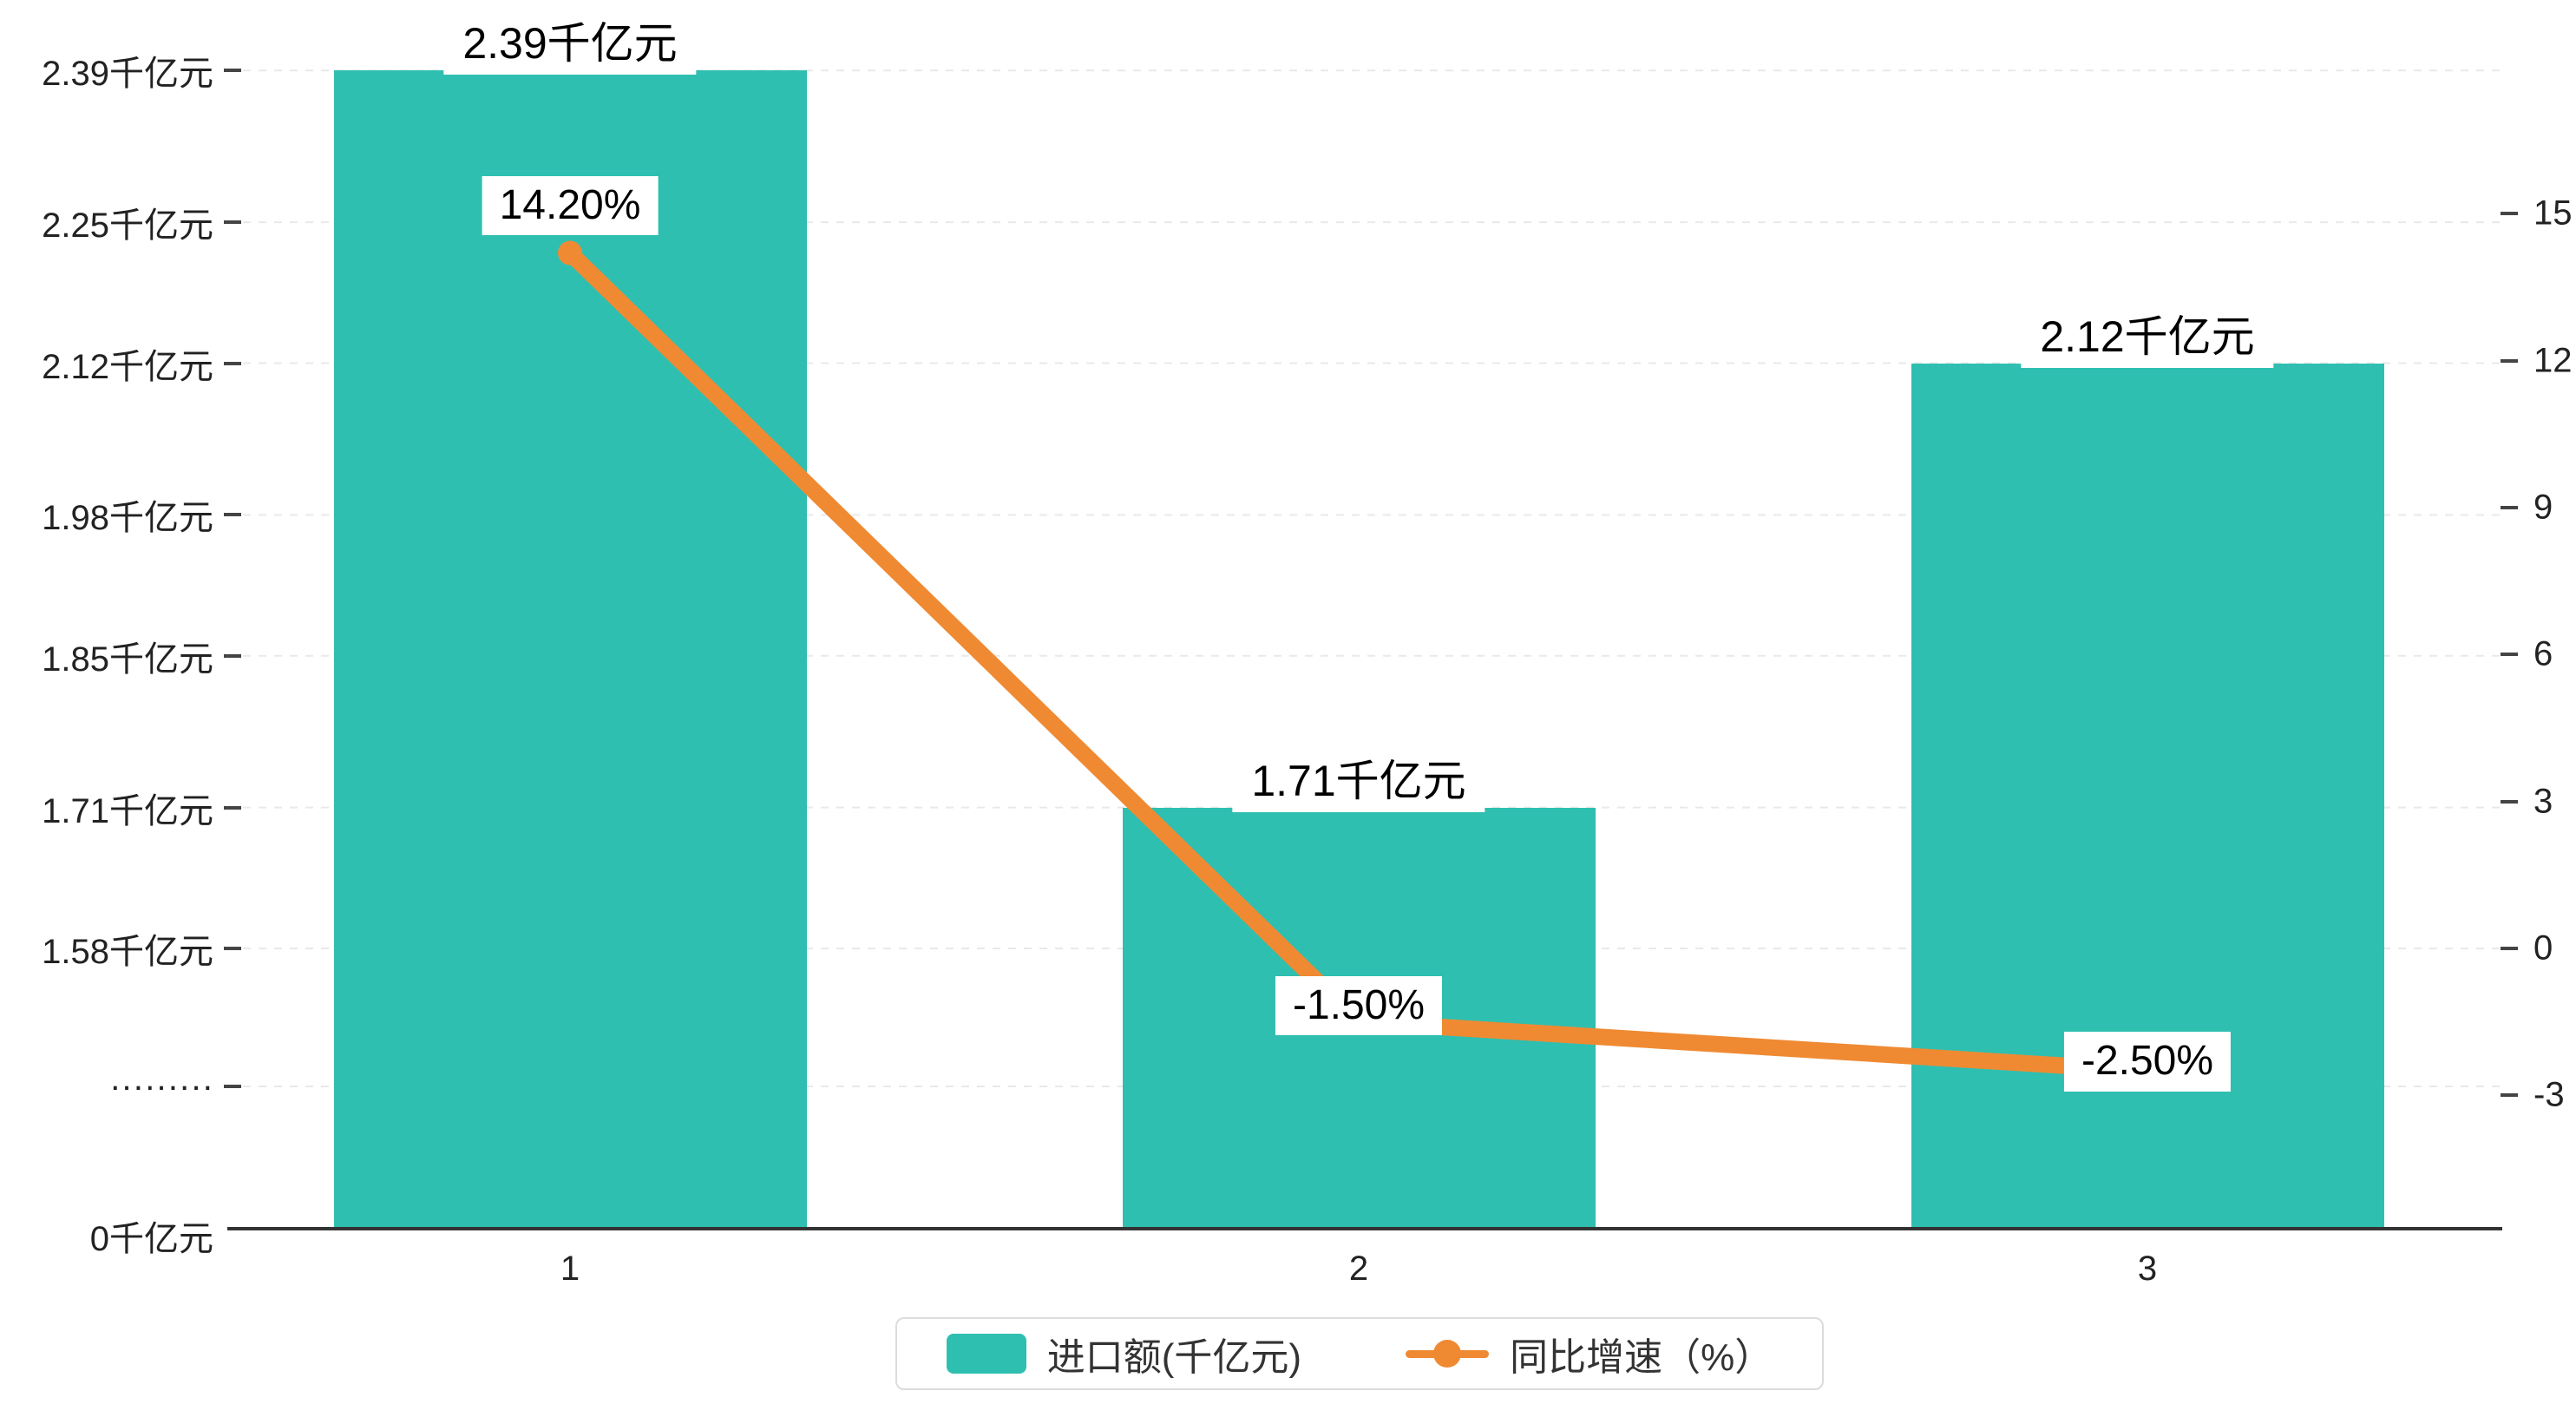 This screenshot has width=2576, height=1417. Describe the element at coordinates (1364, 1228) in the screenshot. I see `x-axis-line` at that location.